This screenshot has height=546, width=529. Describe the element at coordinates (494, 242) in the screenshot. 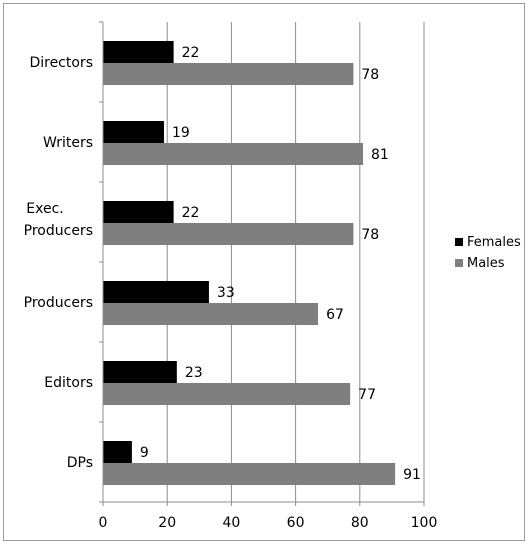

I see `females-legend-label: Females` at that location.